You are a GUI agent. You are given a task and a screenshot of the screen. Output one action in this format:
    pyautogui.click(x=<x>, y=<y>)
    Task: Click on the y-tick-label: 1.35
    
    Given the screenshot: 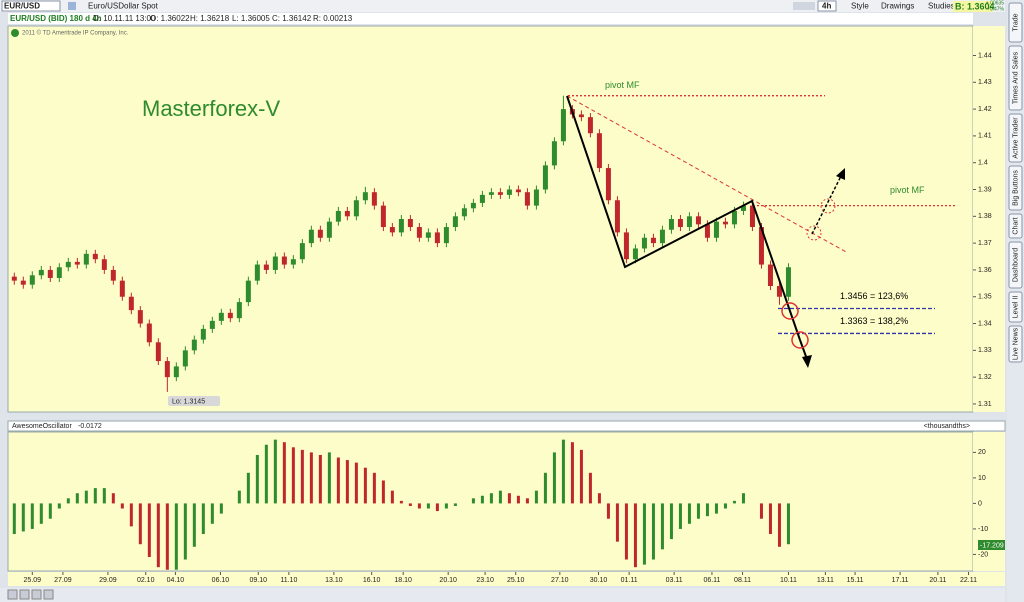 What is the action you would take?
    pyautogui.click(x=985, y=297)
    